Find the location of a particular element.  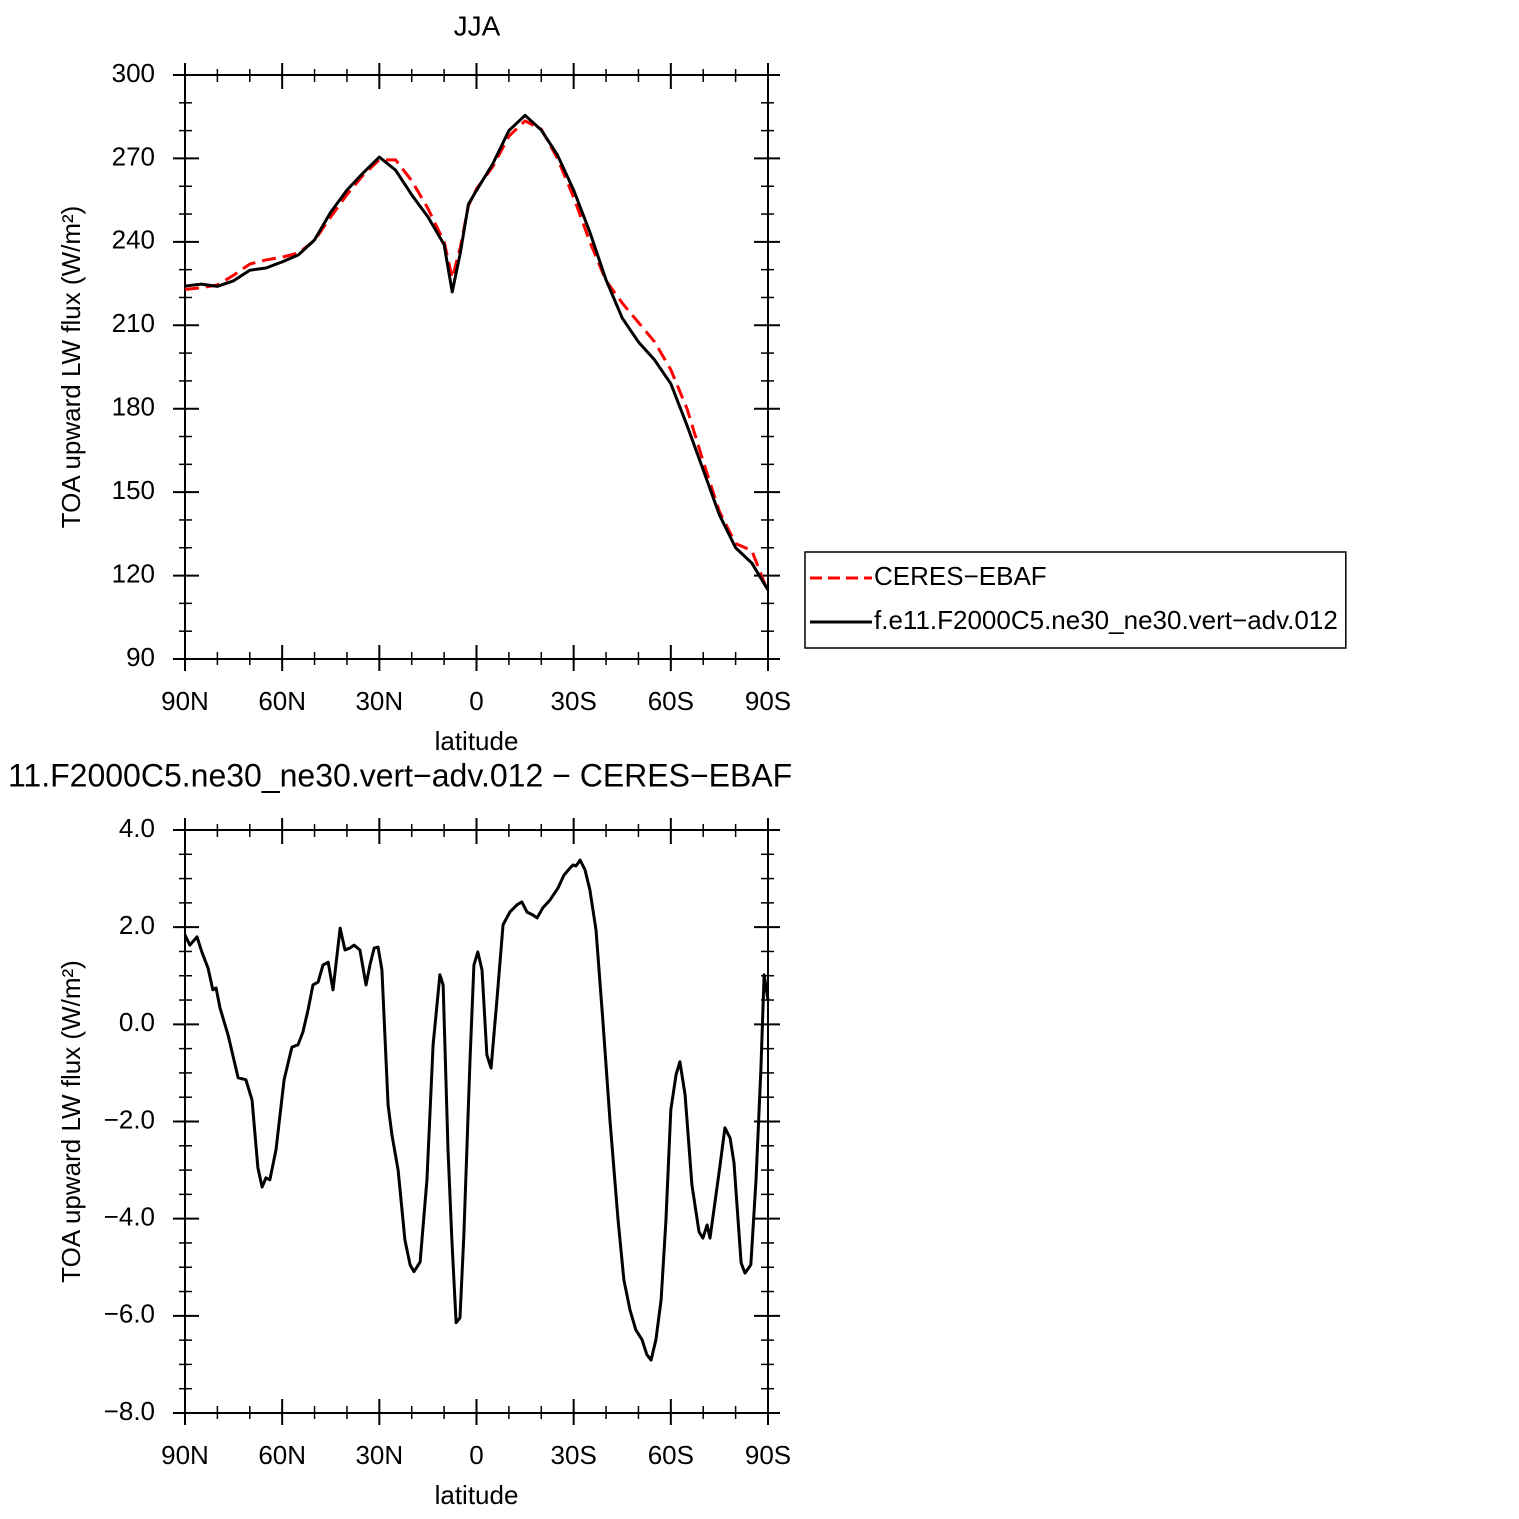

y-tick-label: 270 is located at coordinates (133, 156).